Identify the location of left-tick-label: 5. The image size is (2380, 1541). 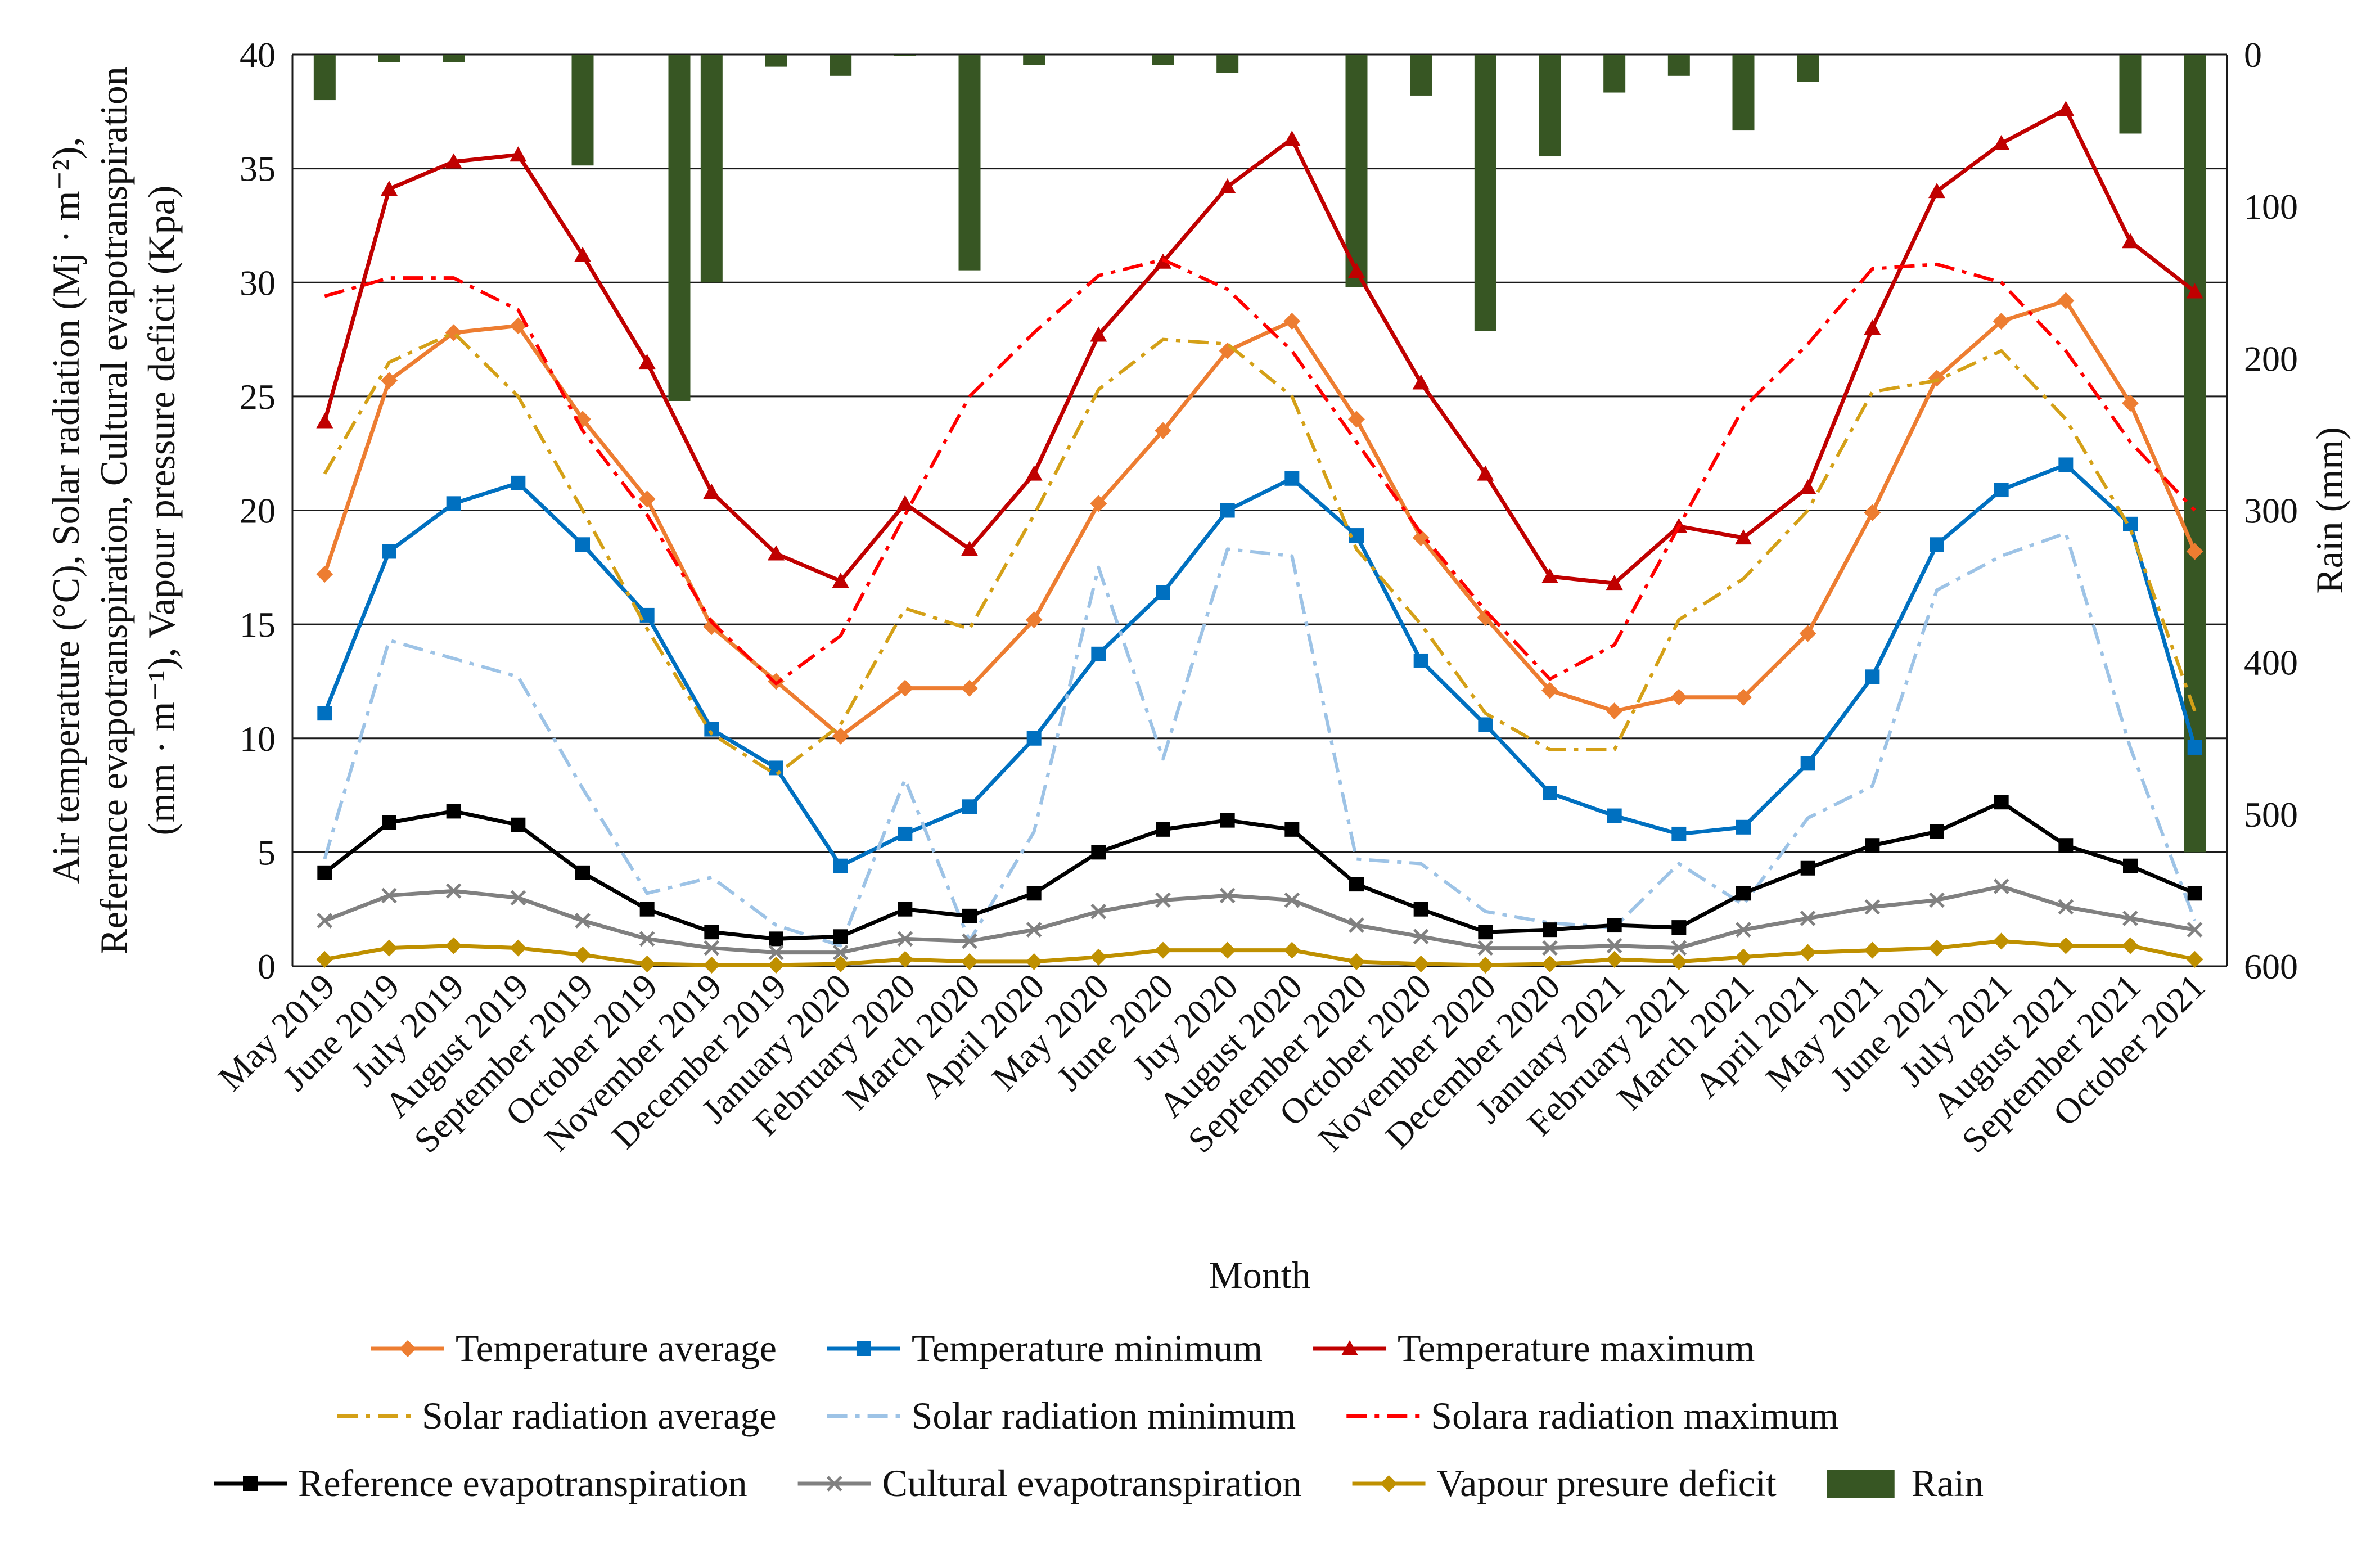
(267, 852).